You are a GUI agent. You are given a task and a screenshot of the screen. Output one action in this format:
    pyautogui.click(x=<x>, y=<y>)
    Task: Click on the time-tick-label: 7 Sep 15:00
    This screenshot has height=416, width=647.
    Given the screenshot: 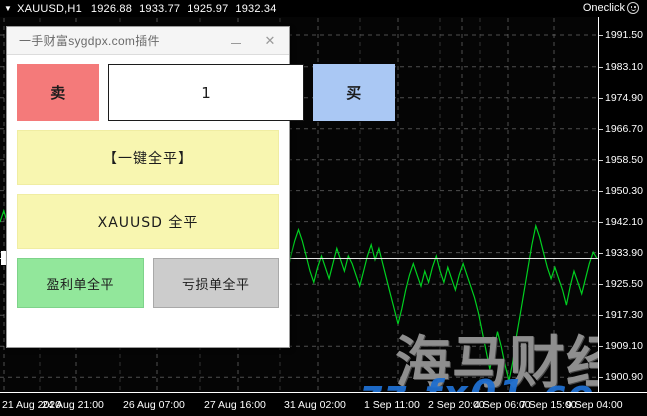 What is the action you would take?
    pyautogui.click(x=548, y=405)
    